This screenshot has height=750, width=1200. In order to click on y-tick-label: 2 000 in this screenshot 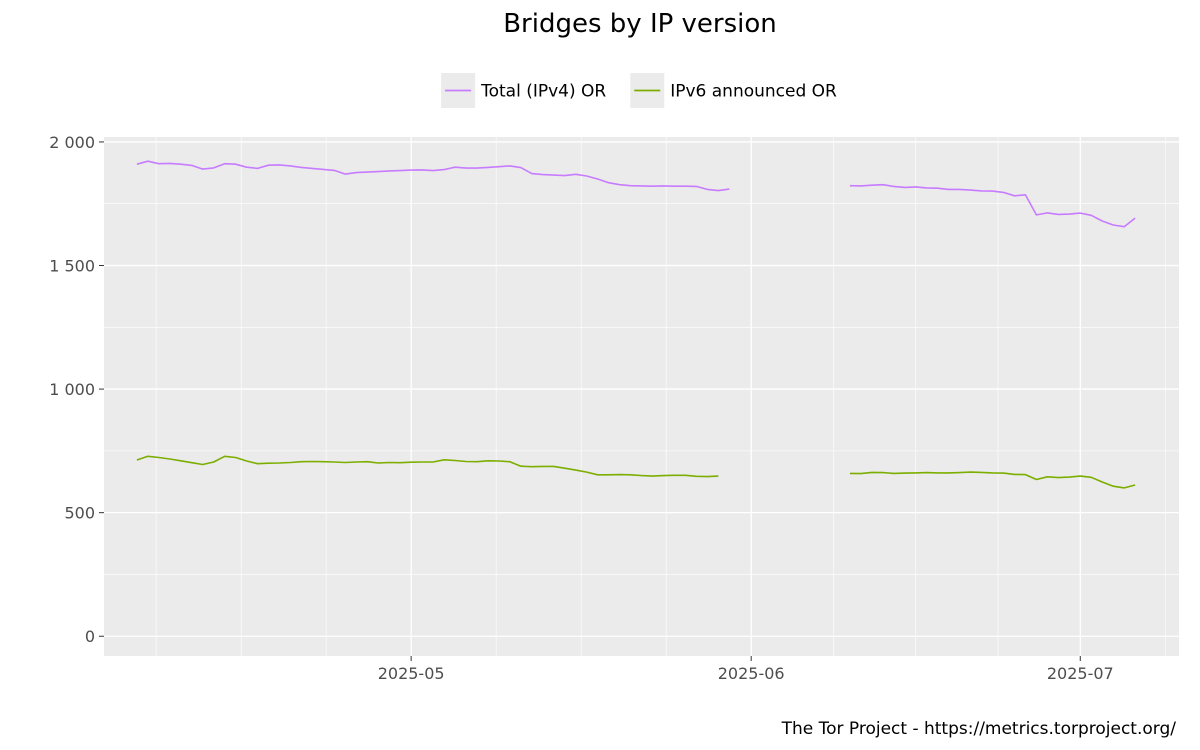, I will do `click(72, 142)`.